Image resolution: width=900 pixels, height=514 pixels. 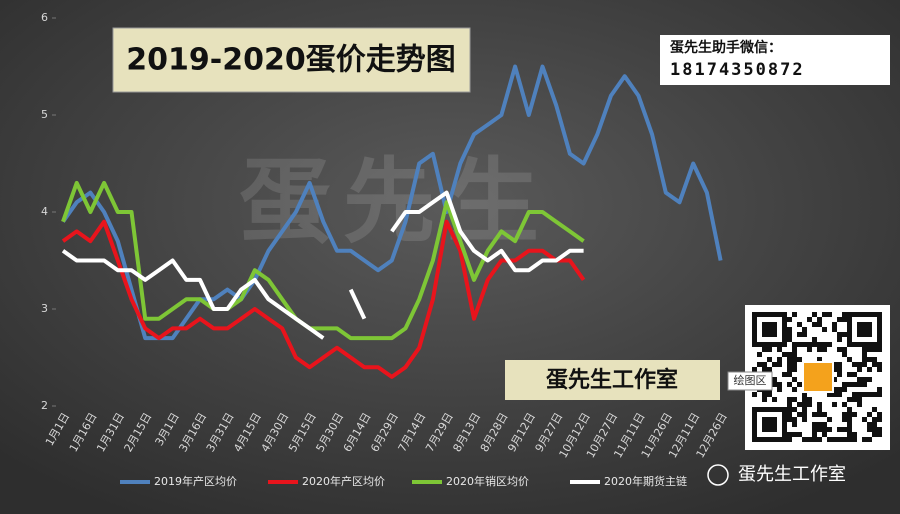 I want to click on plot-area-label: 绘图区, so click(x=750, y=380).